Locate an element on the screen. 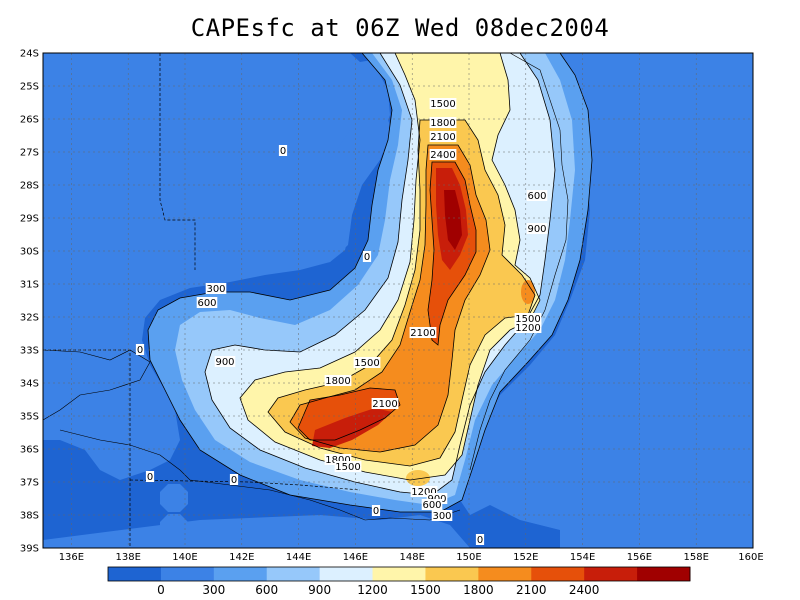 This screenshot has height=600, width=800. lat-tick-label: 37S is located at coordinates (29, 483).